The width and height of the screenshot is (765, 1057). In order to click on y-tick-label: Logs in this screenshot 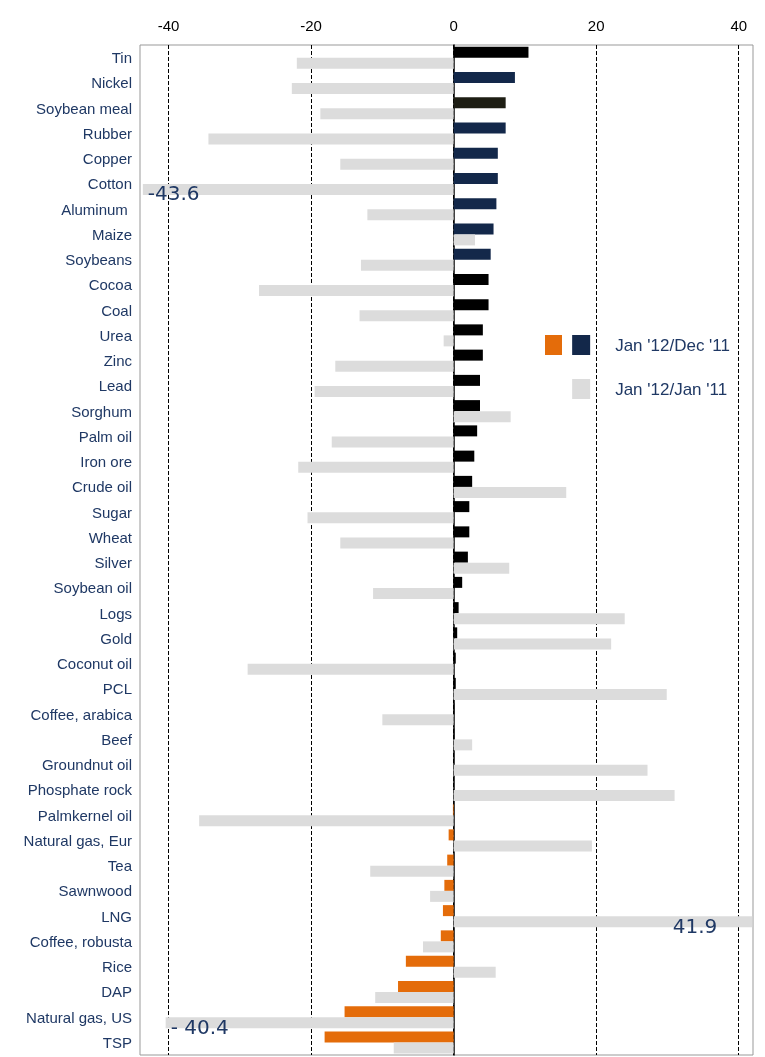, I will do `click(115, 613)`.